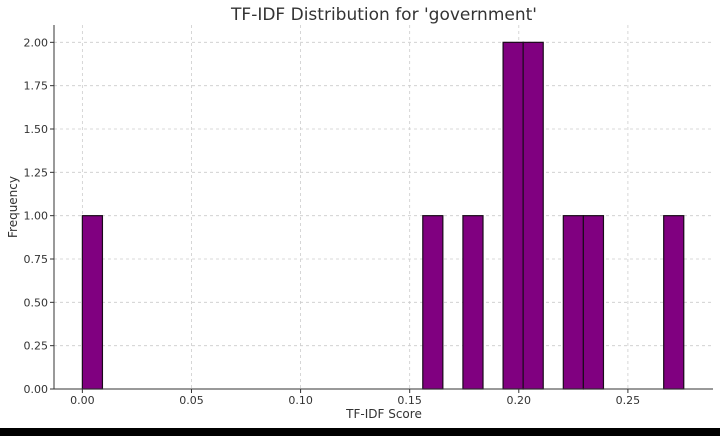 The image size is (720, 436). Describe the element at coordinates (628, 400) in the screenshot. I see `x-tick-label-5: 0.25` at that location.